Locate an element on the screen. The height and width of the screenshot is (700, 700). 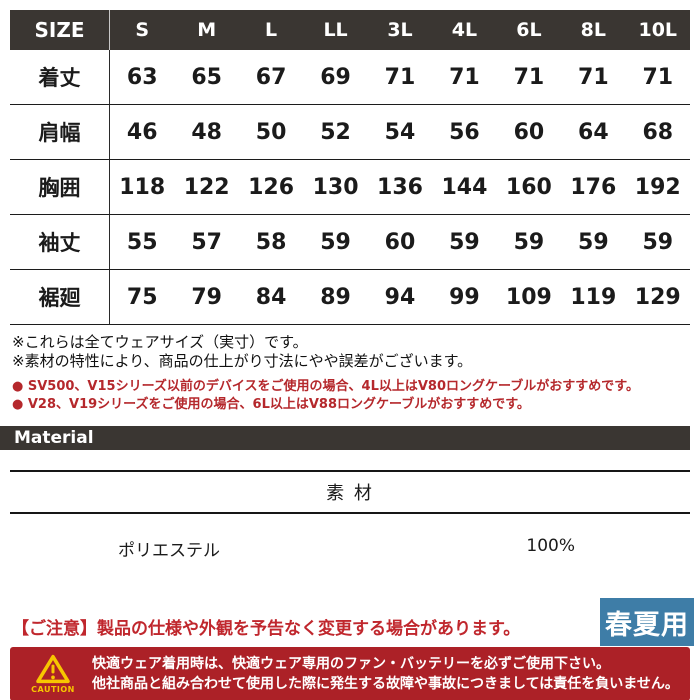
table-row-label: 着丈 is located at coordinates (60, 77).